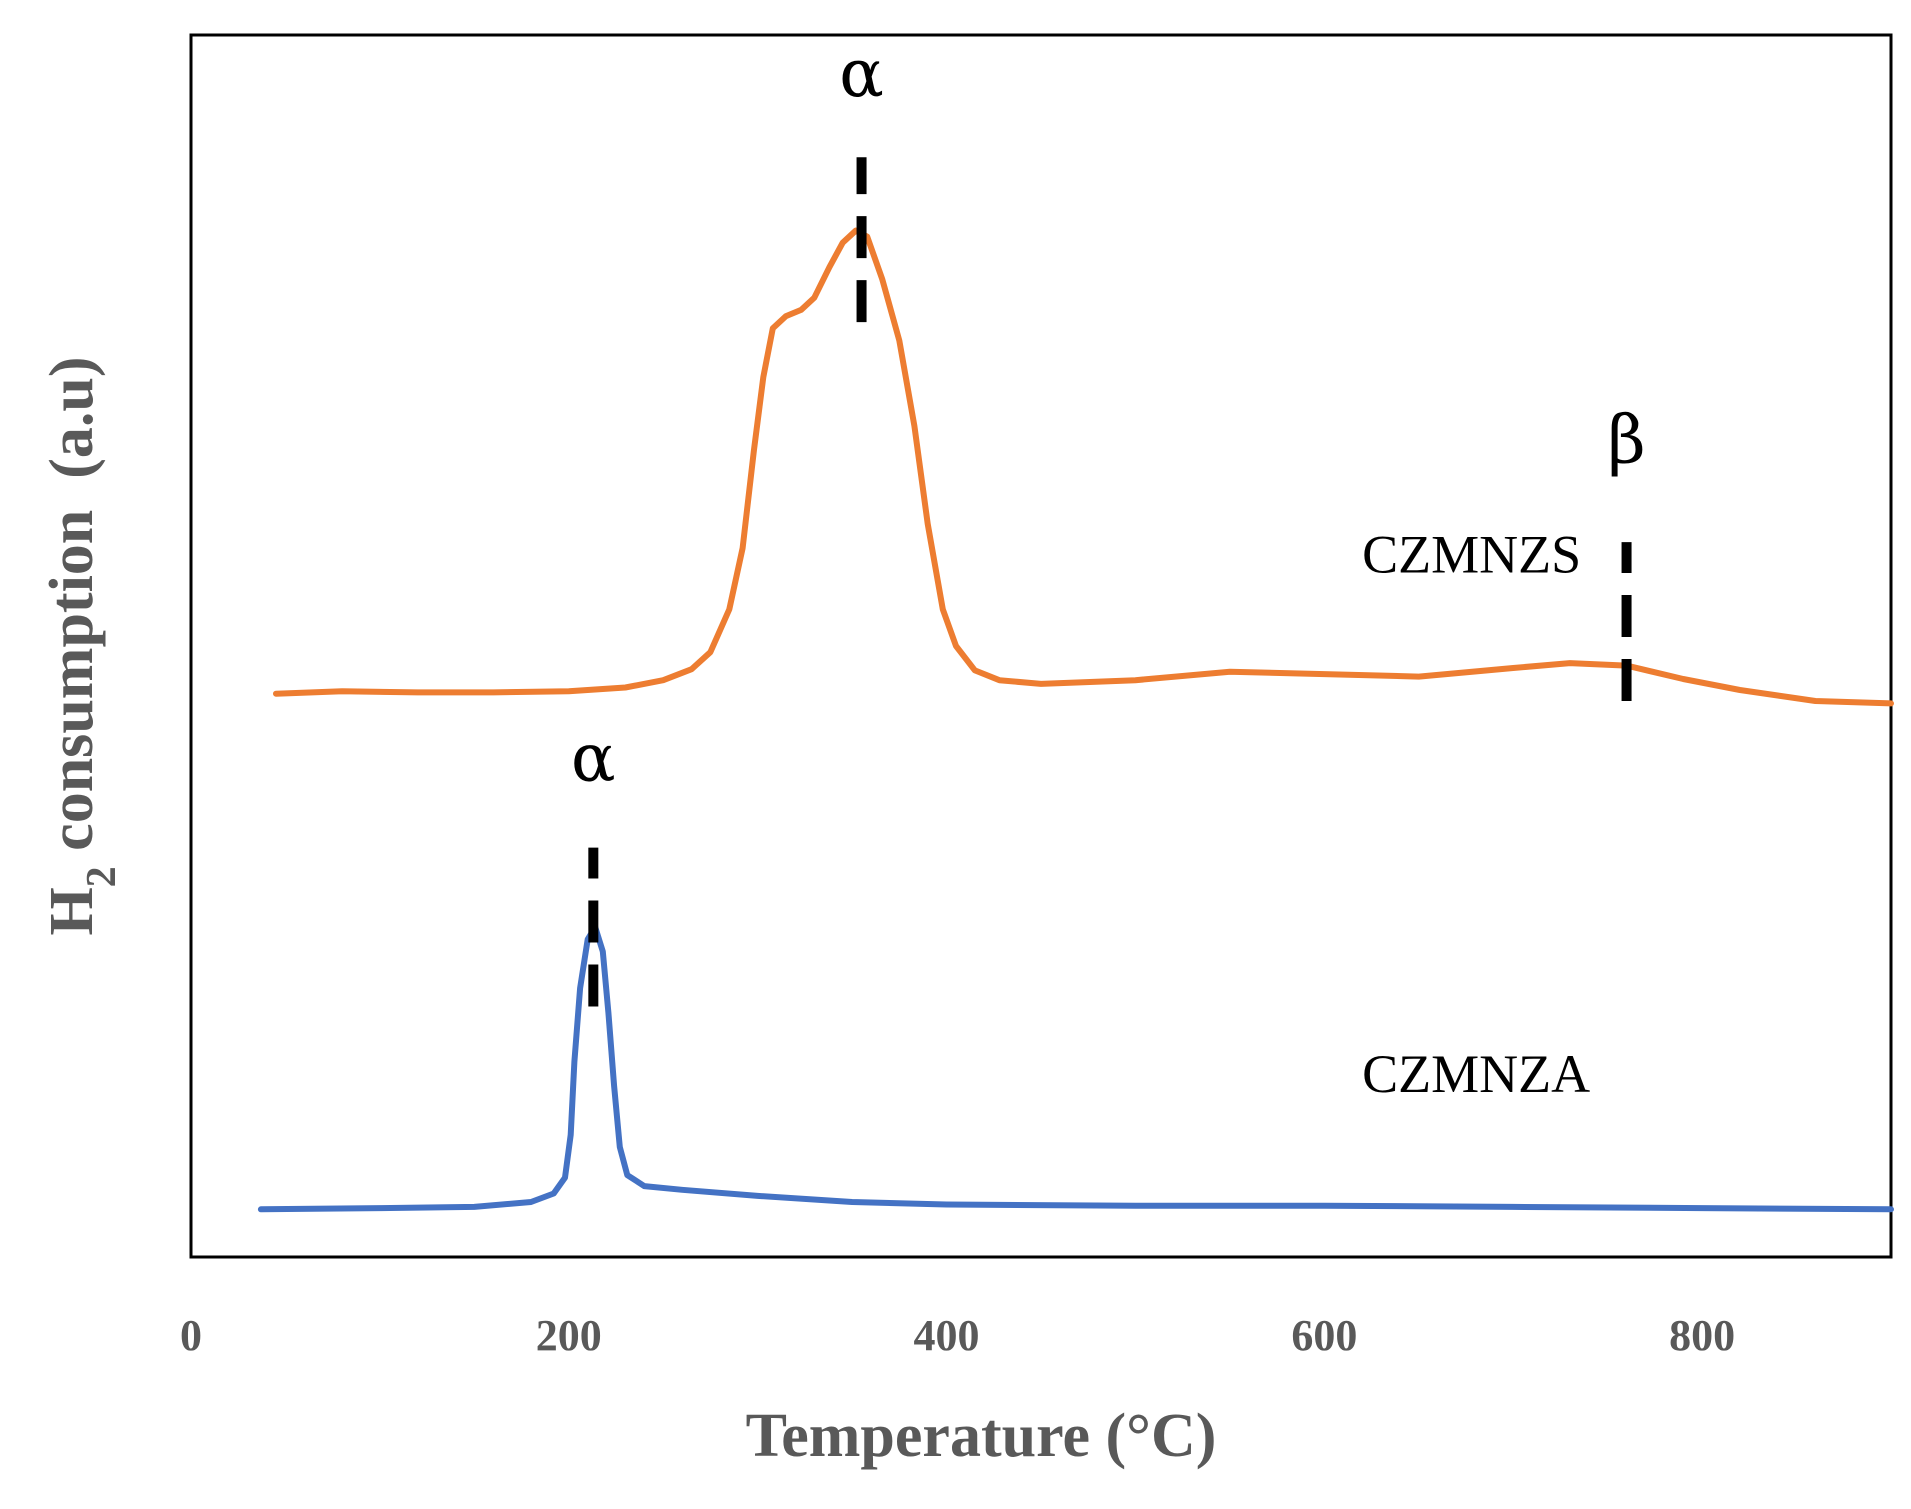 Image resolution: width=1911 pixels, height=1509 pixels. What do you see at coordinates (569, 1335) in the screenshot?
I see `x-tick-label: 200` at bounding box center [569, 1335].